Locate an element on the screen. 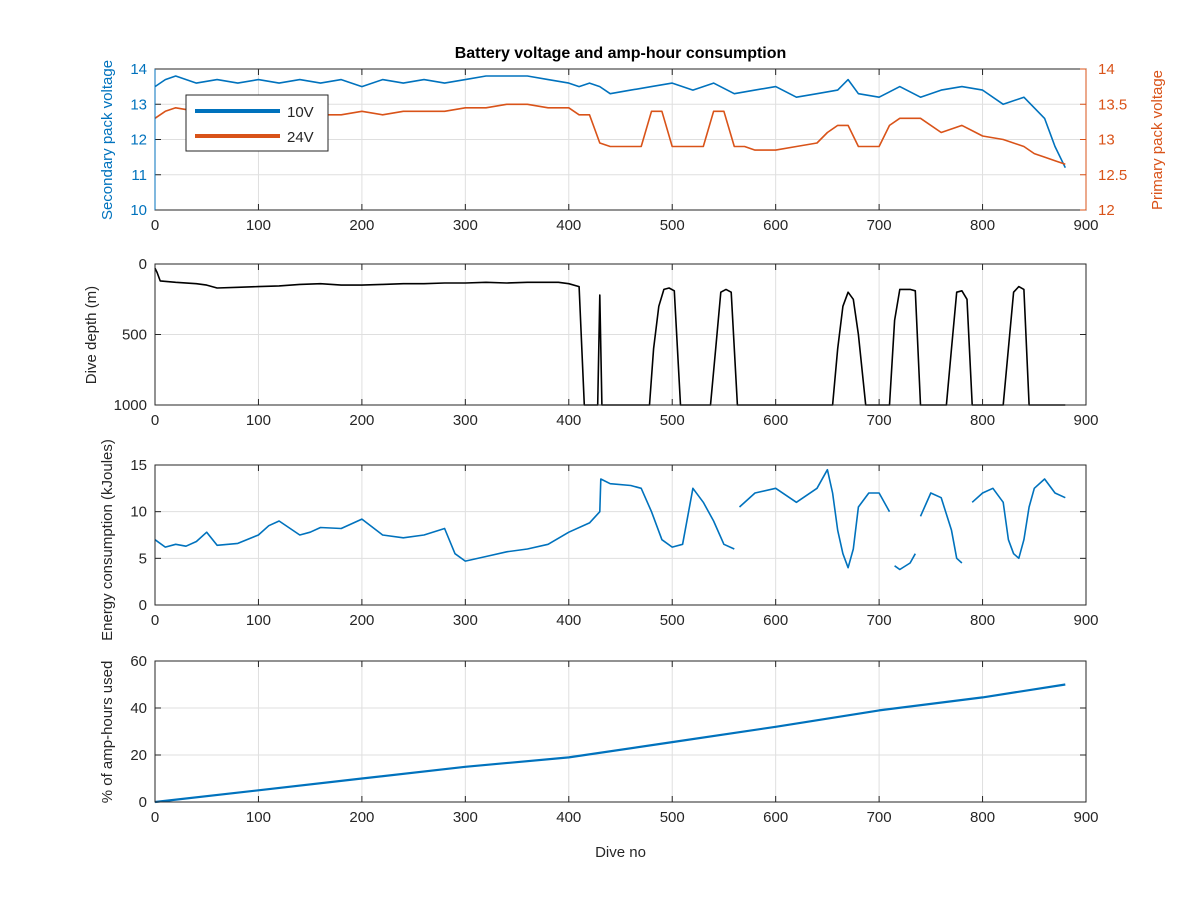 This screenshot has height=900, width=1200. amp-hours-x-tick-label: 300 is located at coordinates (465, 817).